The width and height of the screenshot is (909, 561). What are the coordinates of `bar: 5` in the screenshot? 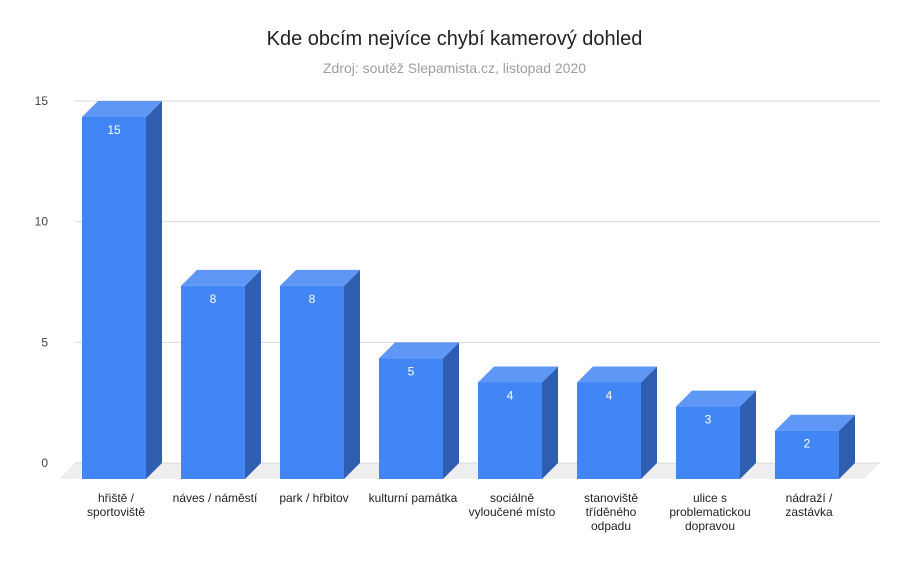 It's located at (419, 410).